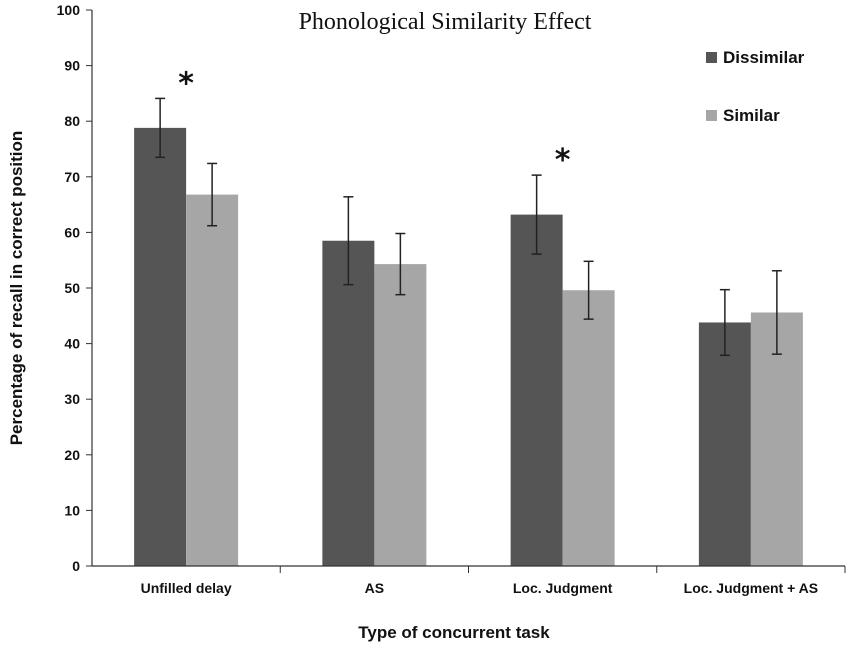  Describe the element at coordinates (445, 22) in the screenshot. I see `chart-title: Phonological Similarity Effect` at that location.